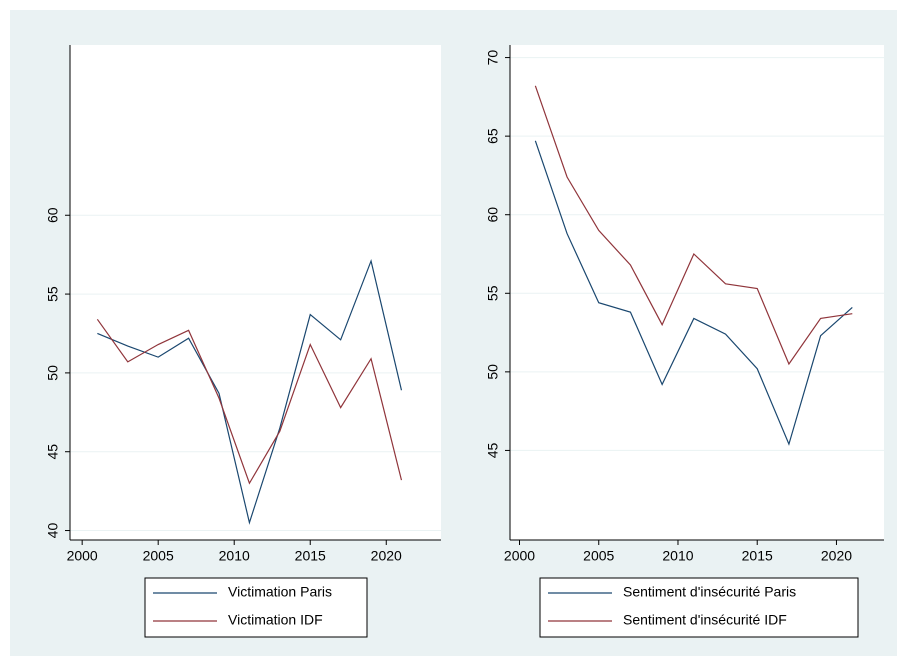 This screenshot has width=907, height=666. Describe the element at coordinates (493, 136) in the screenshot. I see `y-tick-label: 65` at that location.